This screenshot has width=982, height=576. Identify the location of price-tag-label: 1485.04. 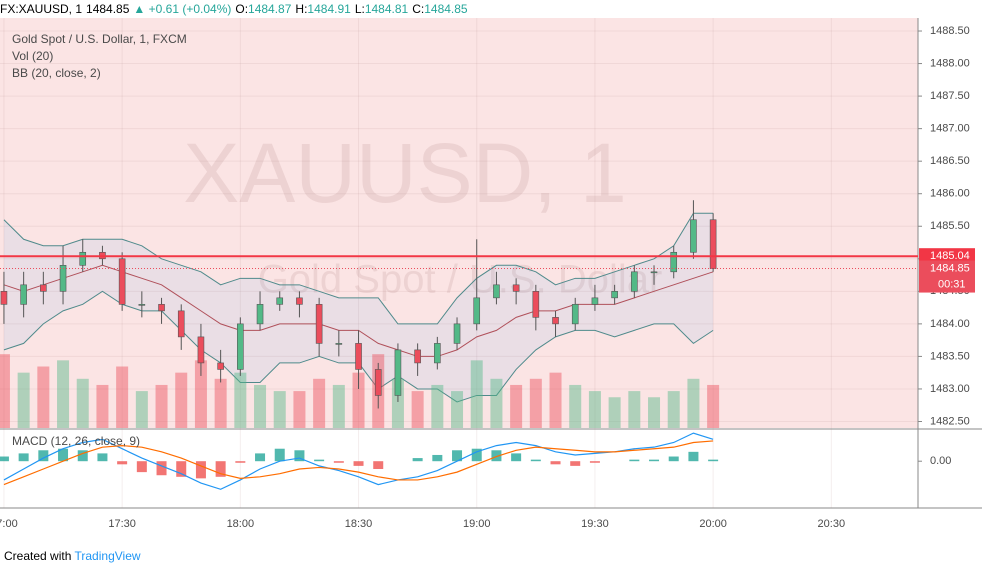
(950, 256).